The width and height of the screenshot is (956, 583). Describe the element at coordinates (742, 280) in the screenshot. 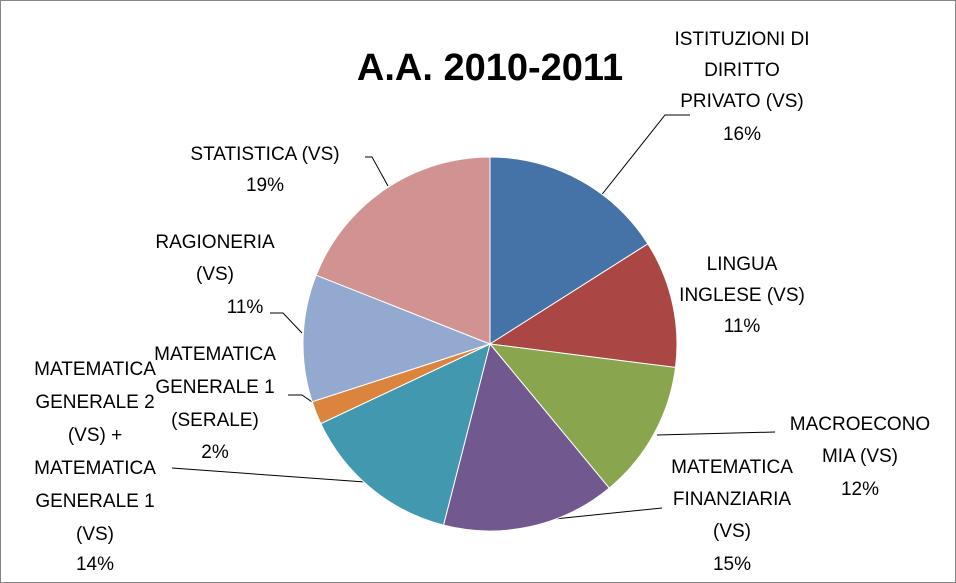

I see `slice-label: LINGUA INGLESE (VS)` at that location.